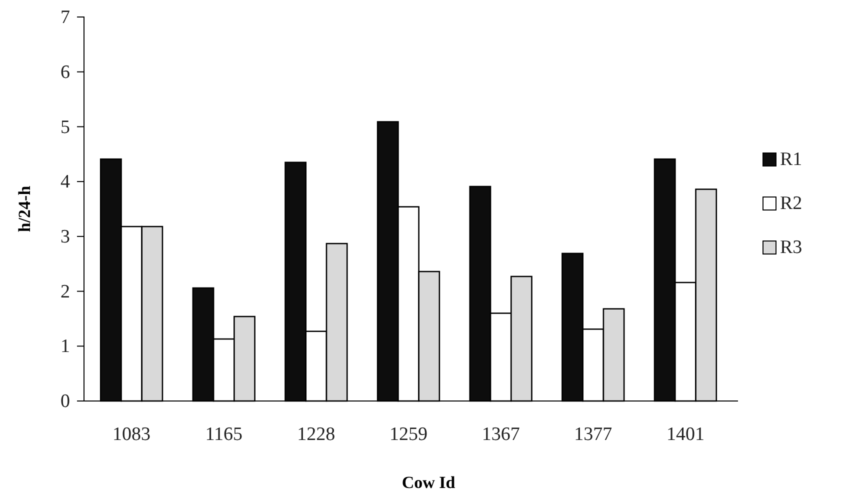 Image resolution: width=841 pixels, height=499 pixels. I want to click on y-tick-label: 7, so click(65, 17).